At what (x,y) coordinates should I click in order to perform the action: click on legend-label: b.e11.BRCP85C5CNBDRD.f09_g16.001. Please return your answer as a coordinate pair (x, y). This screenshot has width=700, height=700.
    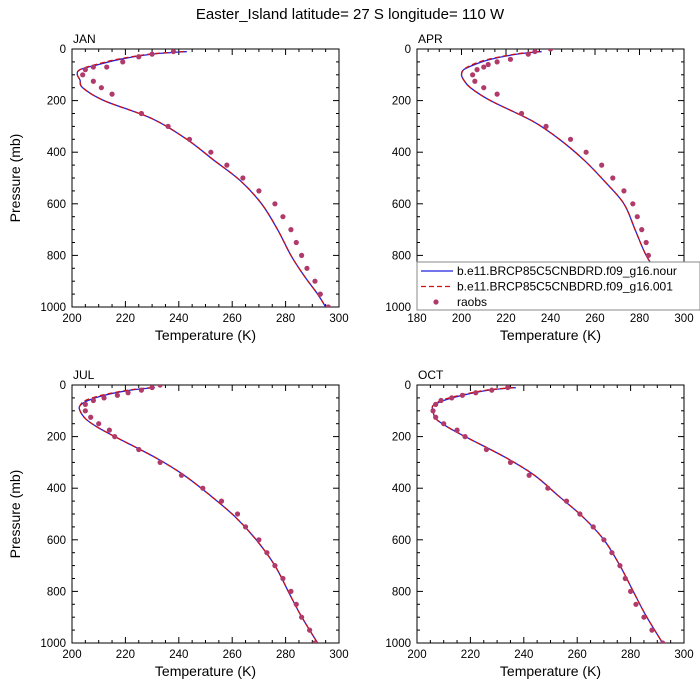
    Looking at the image, I should click on (565, 287).